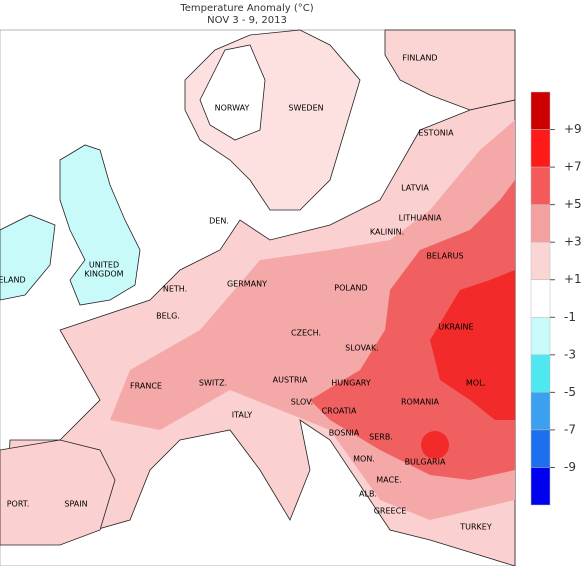  Describe the element at coordinates (573, 167) in the screenshot. I see `legend-label: +7` at that location.